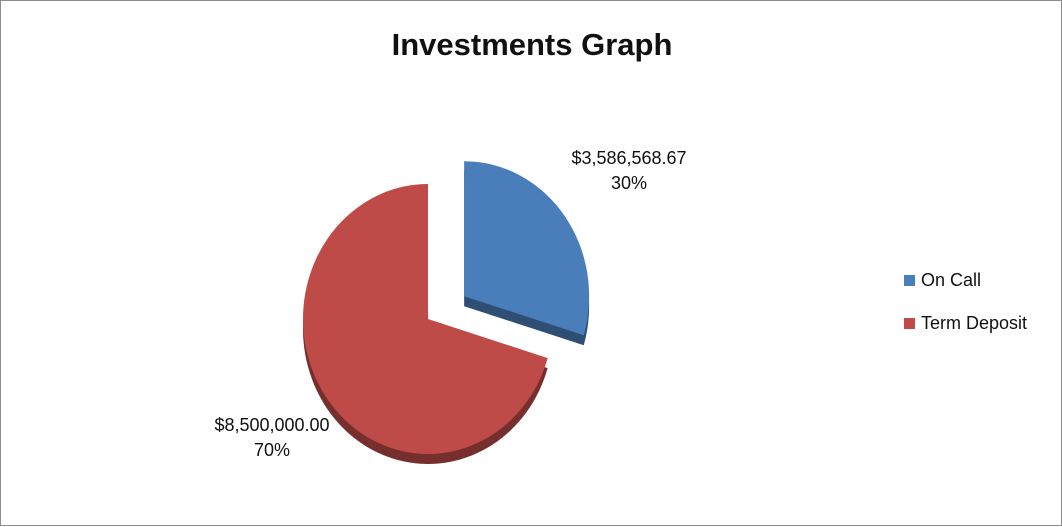  What do you see at coordinates (527, 248) in the screenshot?
I see `pie-slice-on-call` at bounding box center [527, 248].